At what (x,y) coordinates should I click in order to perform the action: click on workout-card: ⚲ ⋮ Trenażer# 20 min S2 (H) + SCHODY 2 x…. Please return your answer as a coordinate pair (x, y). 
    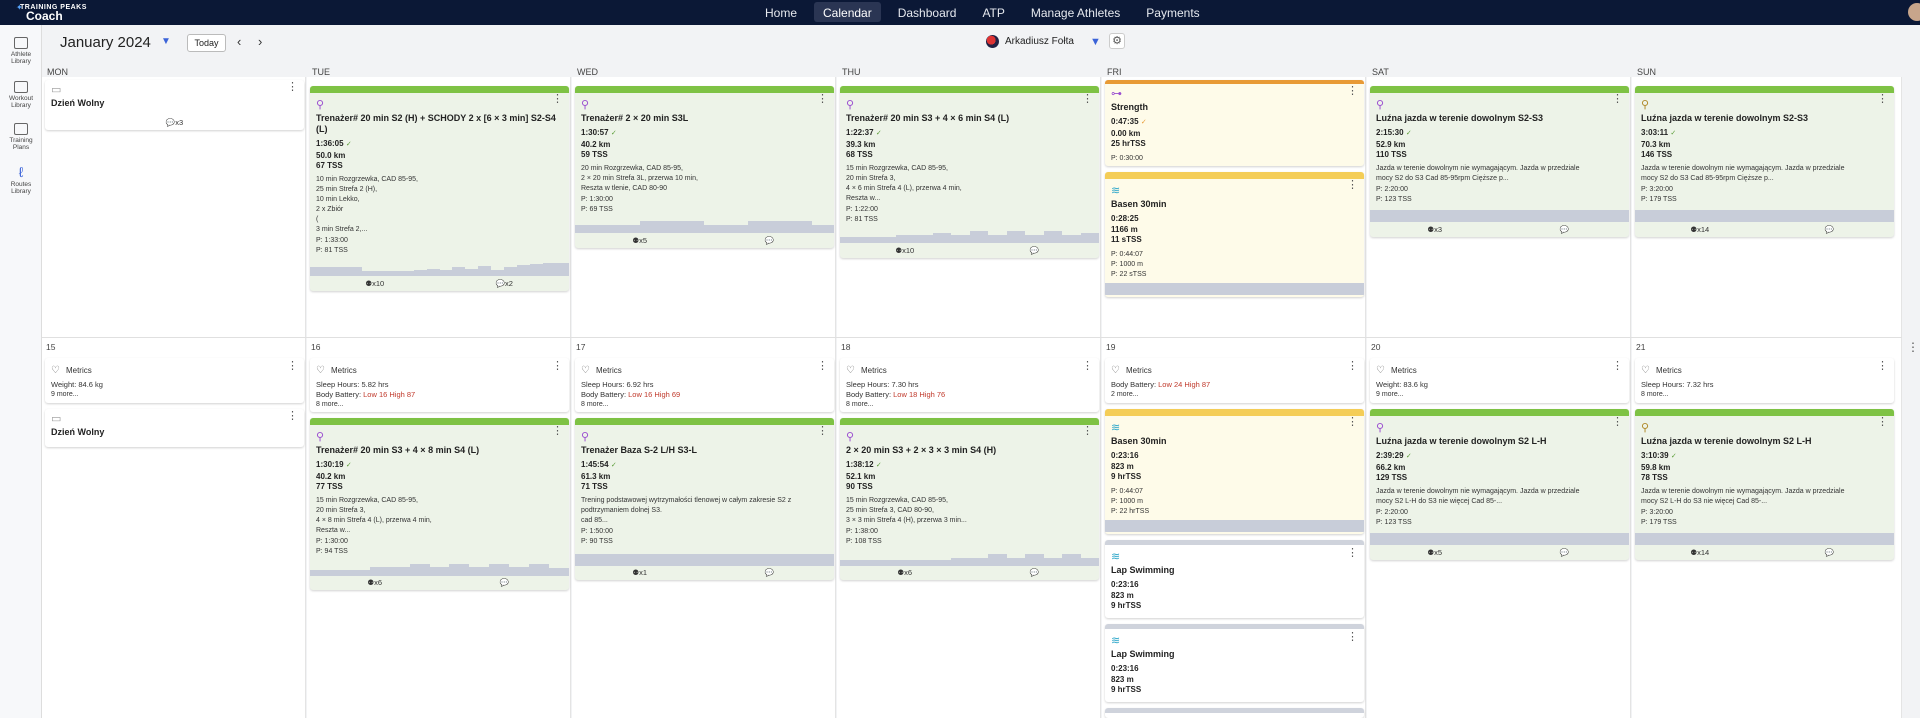
    Looking at the image, I should click on (439, 188).